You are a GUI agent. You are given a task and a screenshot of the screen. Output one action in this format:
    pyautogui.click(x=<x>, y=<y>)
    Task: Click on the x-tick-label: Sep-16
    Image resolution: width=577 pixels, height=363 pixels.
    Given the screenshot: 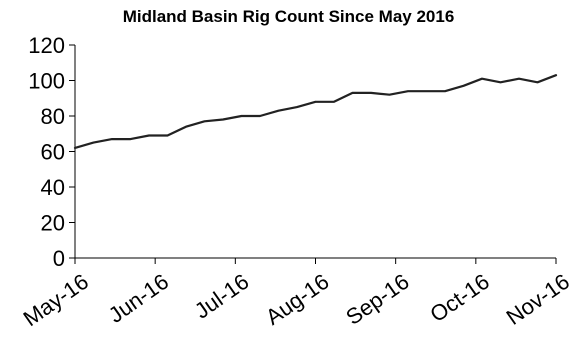 What is the action you would take?
    pyautogui.click(x=377, y=299)
    